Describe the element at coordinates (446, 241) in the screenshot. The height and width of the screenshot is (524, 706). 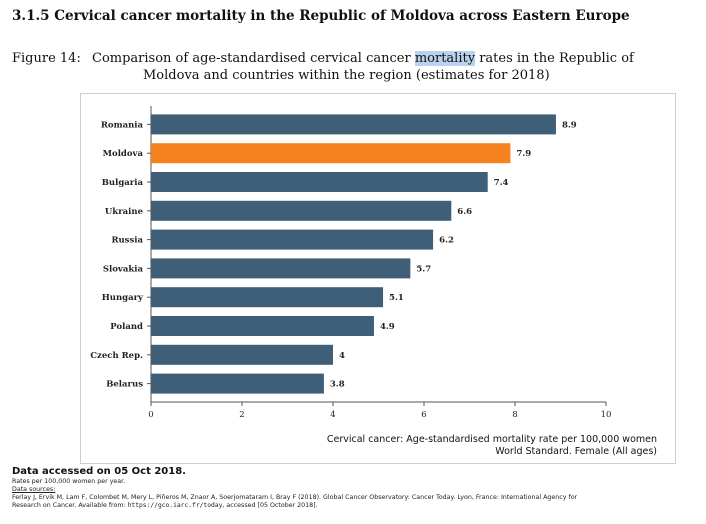
I see `value-label: 6.2` at that location.